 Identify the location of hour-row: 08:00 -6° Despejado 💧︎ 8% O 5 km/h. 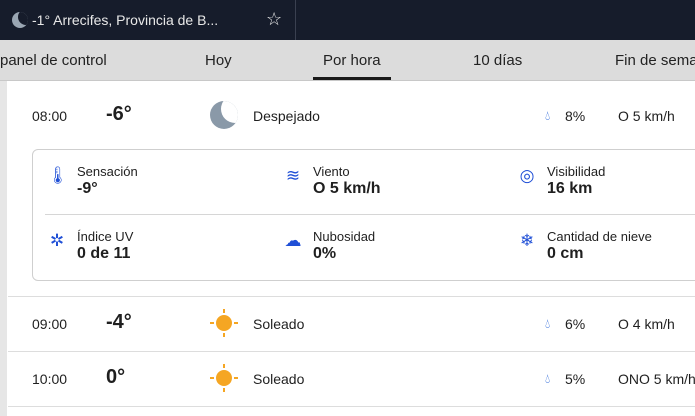
(351, 116).